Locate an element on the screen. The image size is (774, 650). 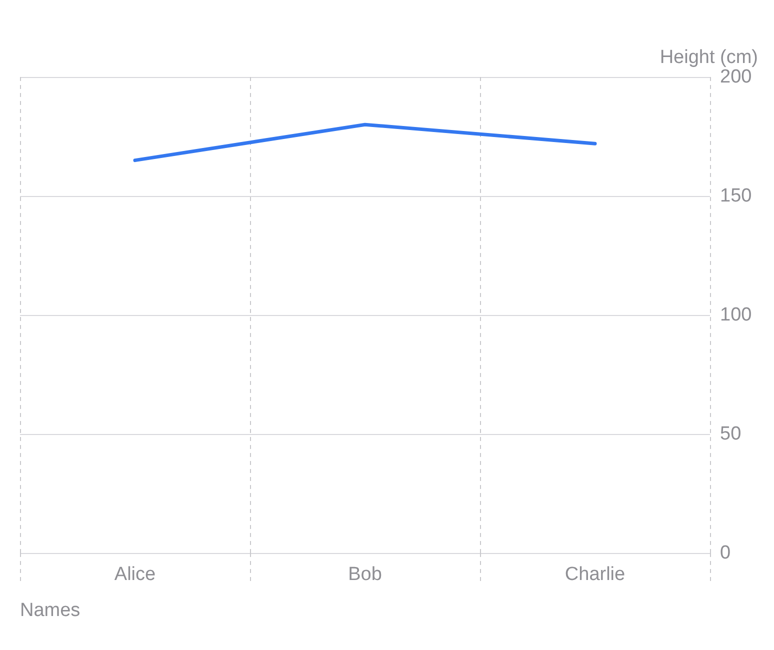
y-tick-label: 100 is located at coordinates (736, 315).